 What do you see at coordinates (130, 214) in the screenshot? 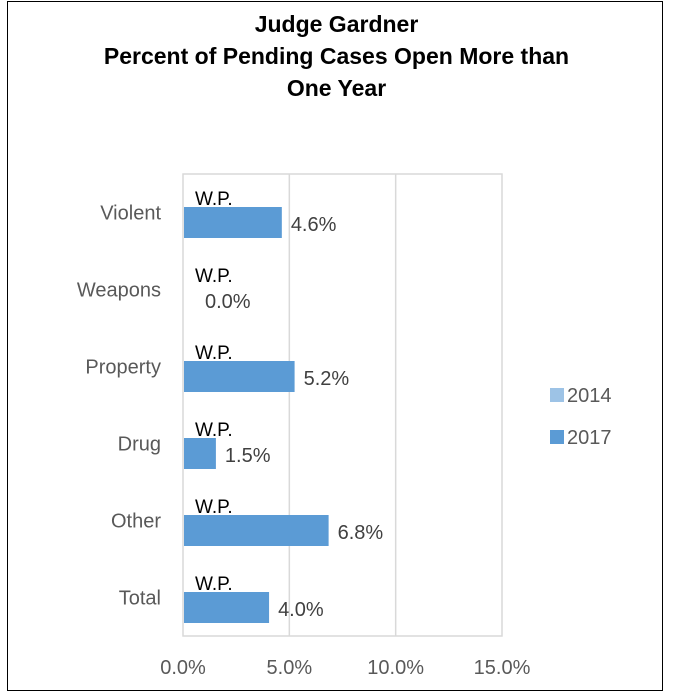
I see `category-label: Violent` at bounding box center [130, 214].